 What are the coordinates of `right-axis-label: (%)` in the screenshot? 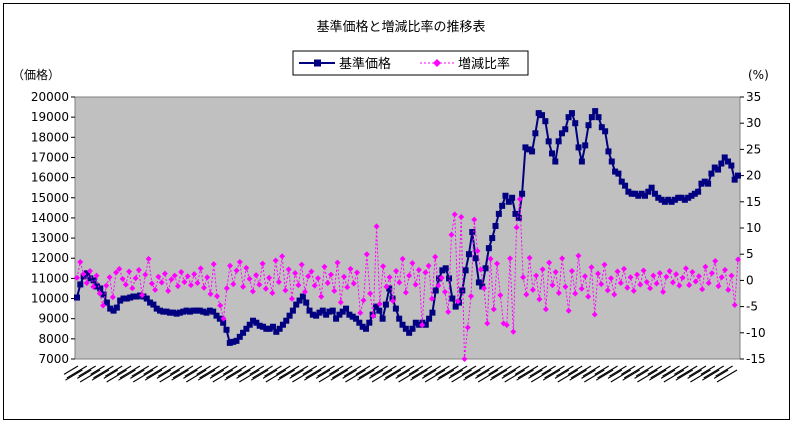 It's located at (758, 75).